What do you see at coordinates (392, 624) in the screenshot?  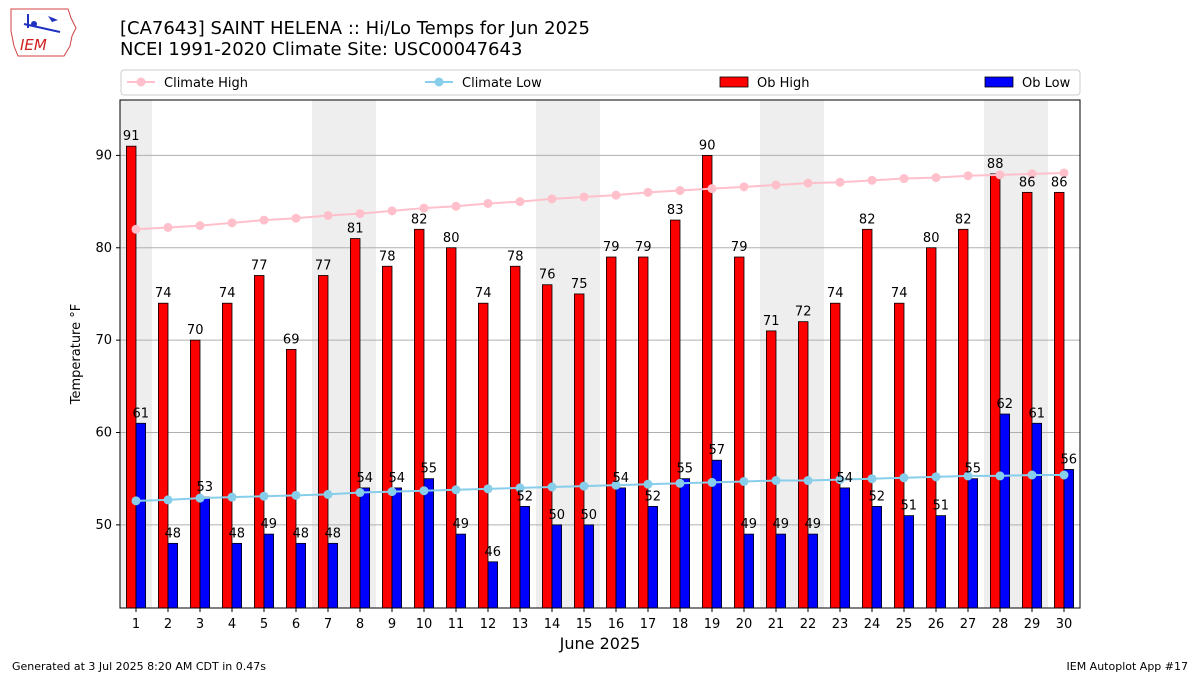 I see `x-tick-label: 9` at bounding box center [392, 624].